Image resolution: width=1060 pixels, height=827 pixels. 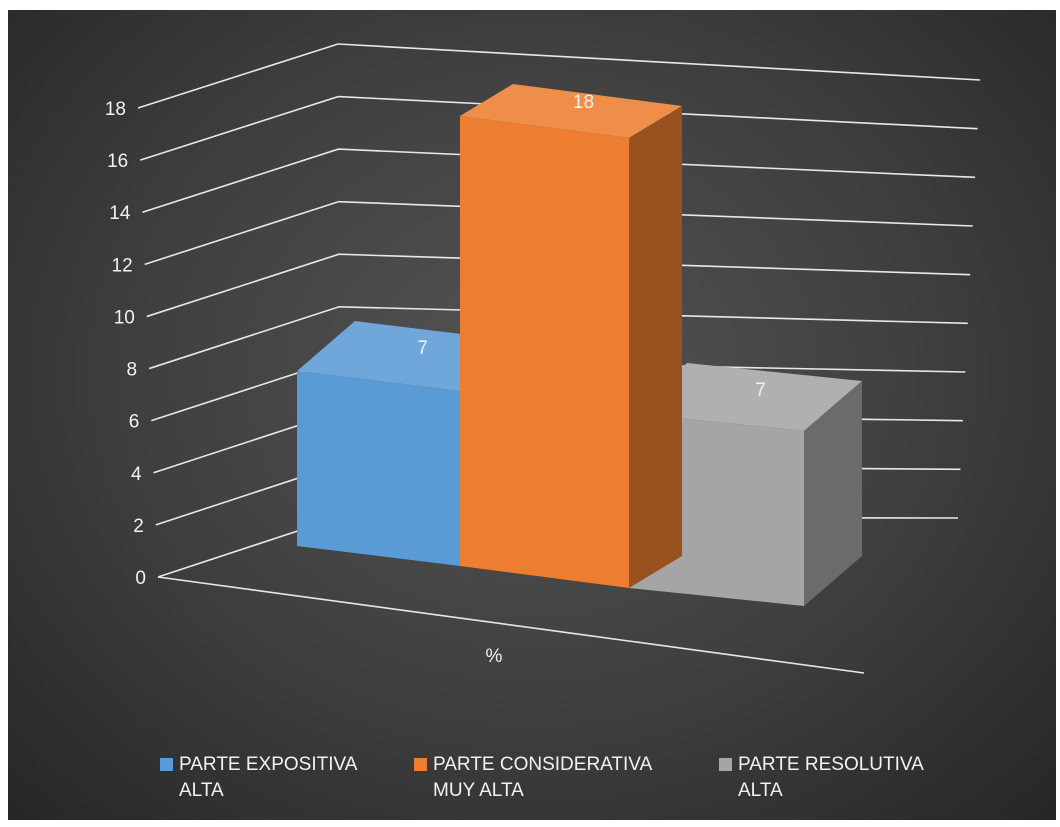 What do you see at coordinates (122, 265) in the screenshot?
I see `y-tick-label: 12` at bounding box center [122, 265].